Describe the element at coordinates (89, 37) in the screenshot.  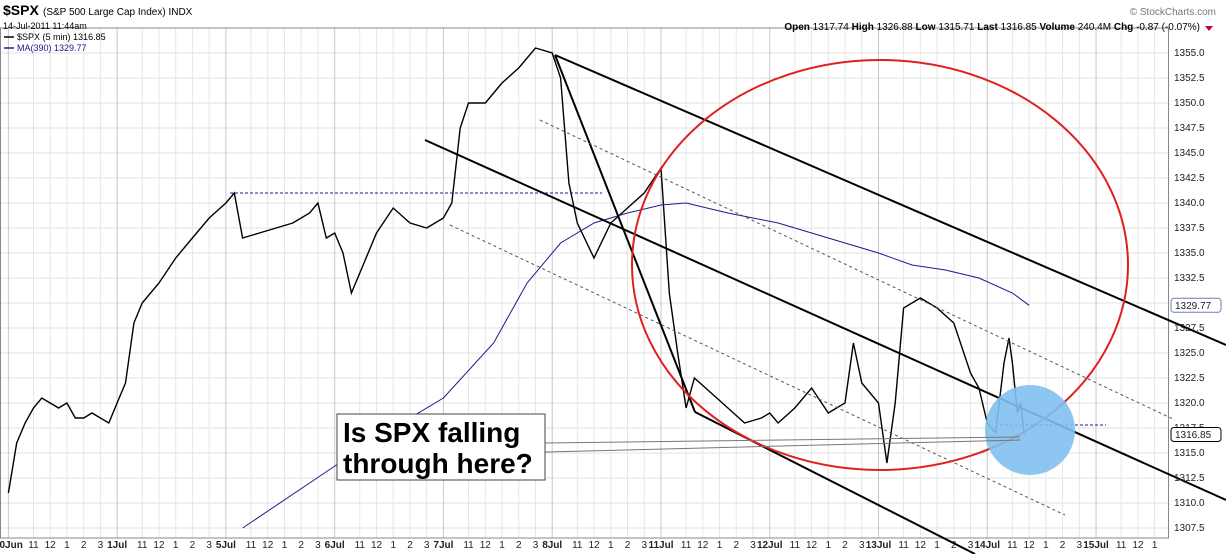
I see `legend-value: 1316.85` at that location.